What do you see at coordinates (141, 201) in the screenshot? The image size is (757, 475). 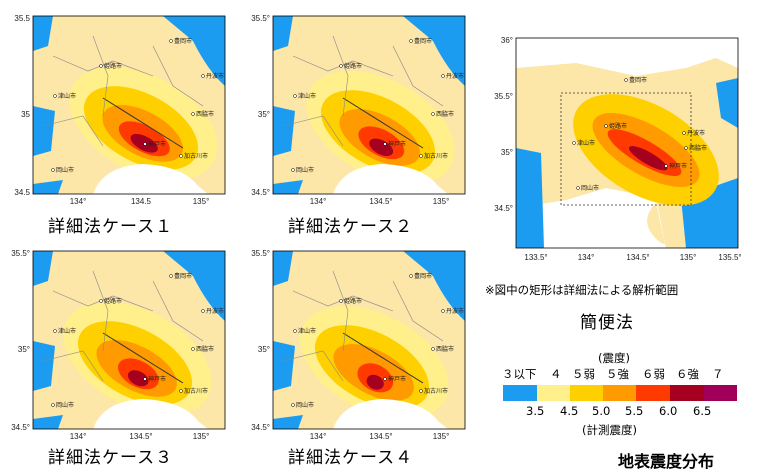 I see `x-tick-label: 134.5` at bounding box center [141, 201].